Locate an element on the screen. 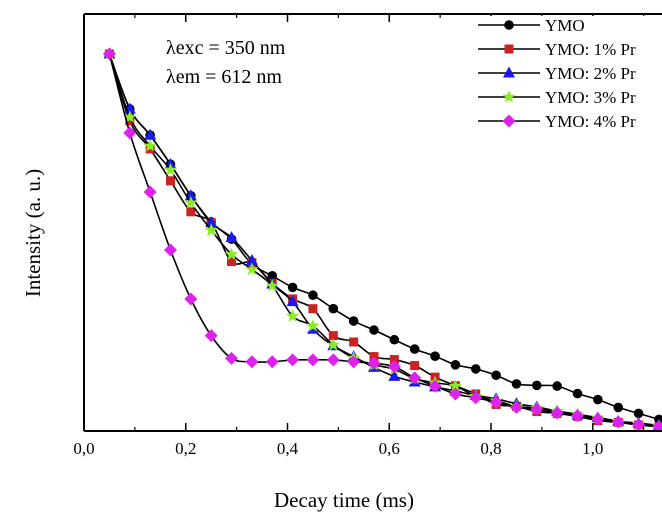  x-tick-label-3: 0,6 is located at coordinates (389, 448).